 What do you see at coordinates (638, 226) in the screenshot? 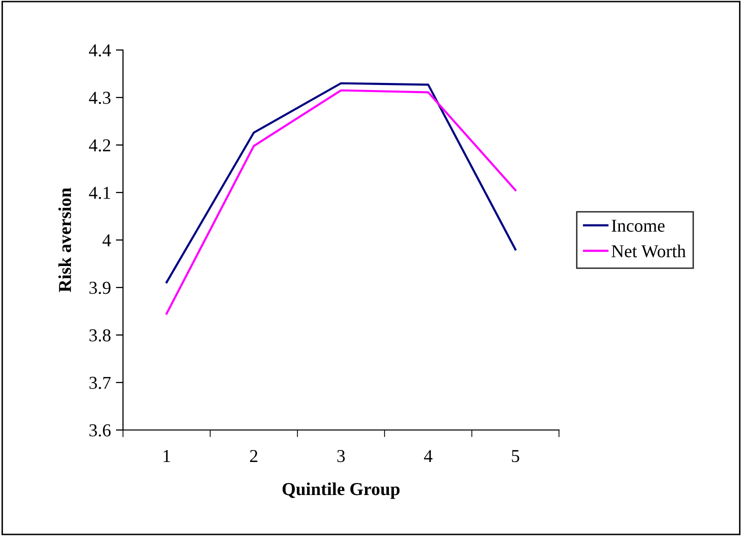
I see `legend-label: Income` at bounding box center [638, 226].